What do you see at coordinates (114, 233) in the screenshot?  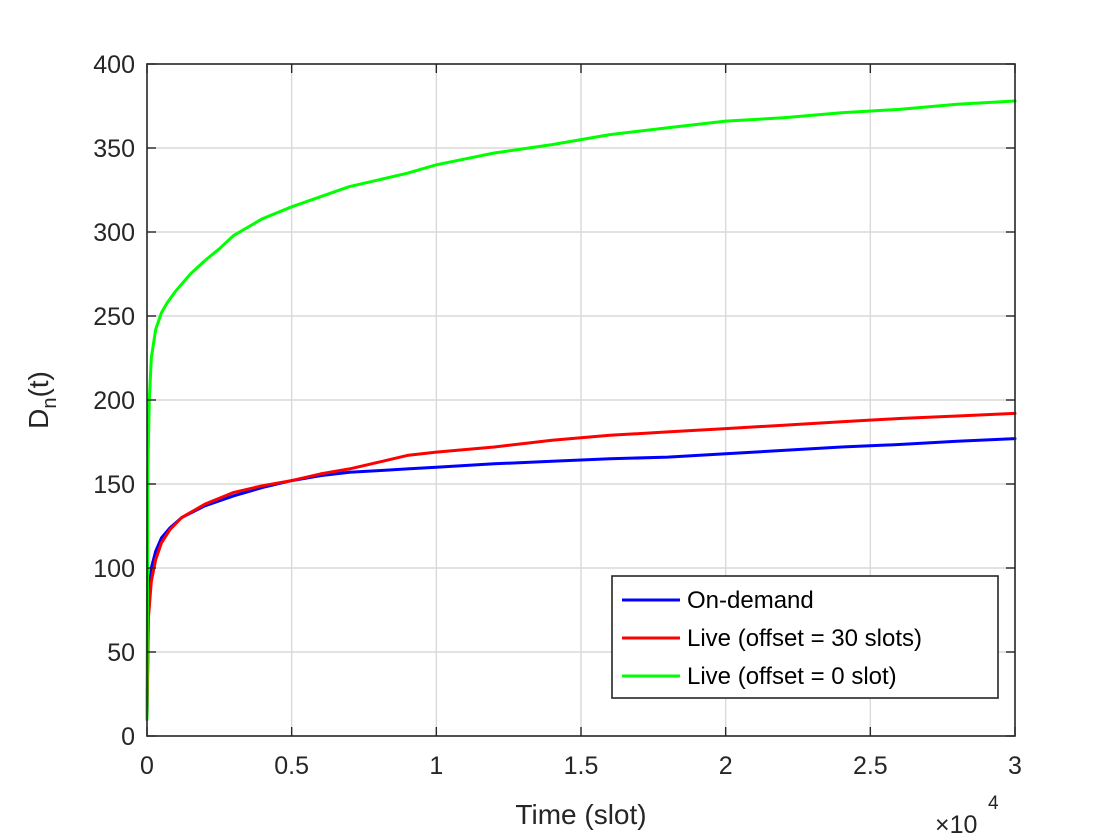 I see `y-tick-label: 300` at bounding box center [114, 233].